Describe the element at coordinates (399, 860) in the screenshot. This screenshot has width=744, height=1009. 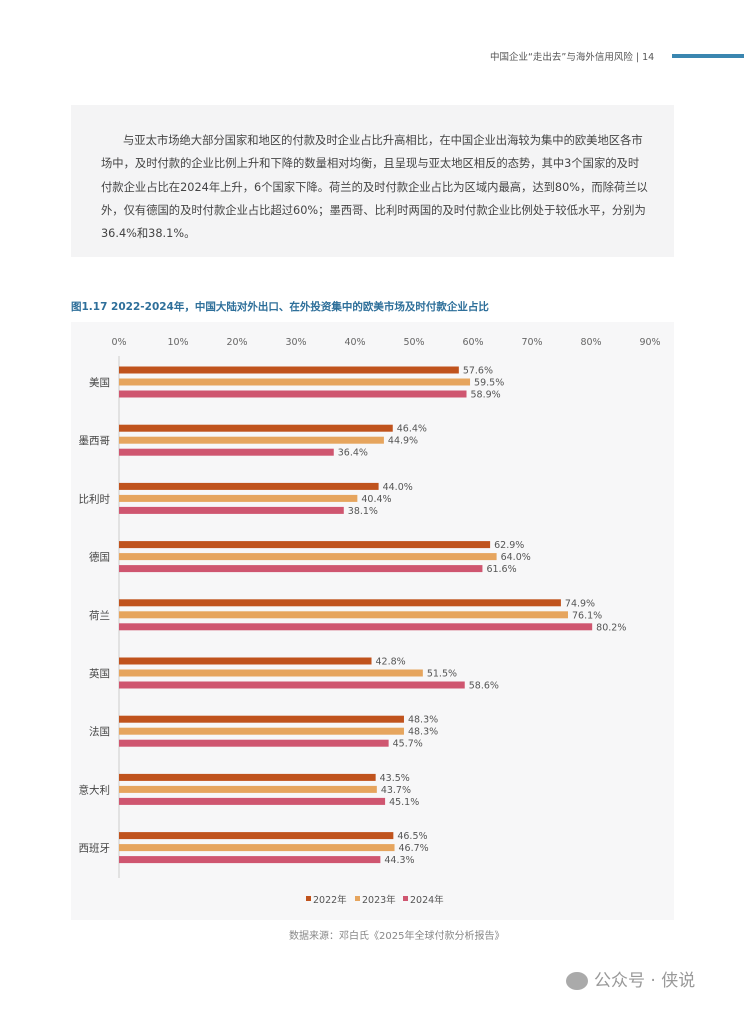
I see `data-label: 44.3%` at that location.